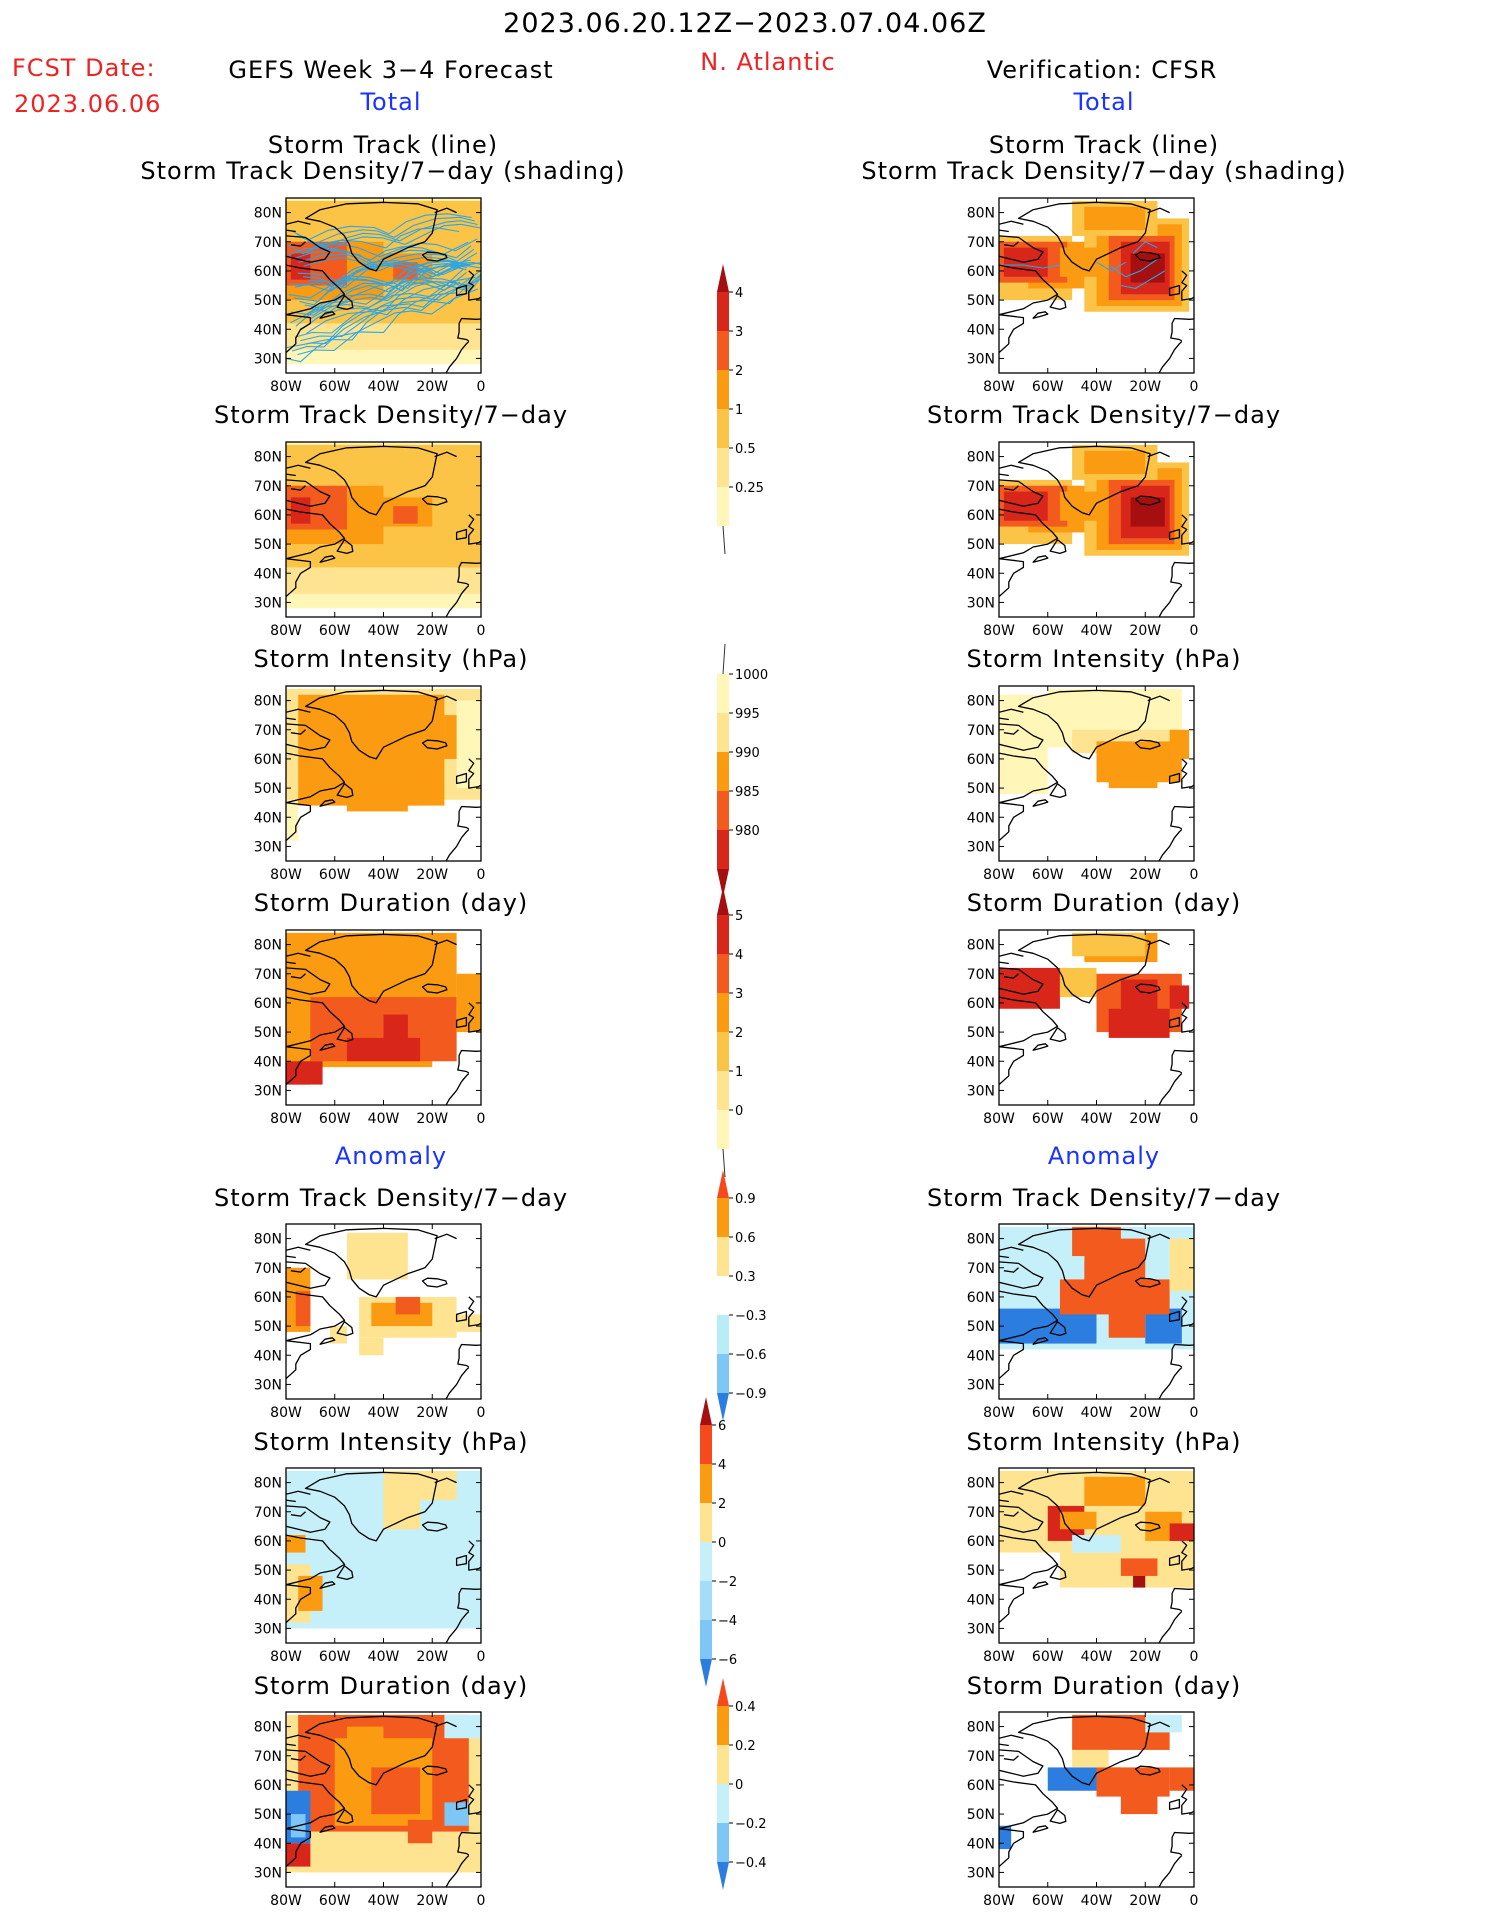  What do you see at coordinates (739, 916) in the screenshot?
I see `colorbar-tick-label: 5` at bounding box center [739, 916].